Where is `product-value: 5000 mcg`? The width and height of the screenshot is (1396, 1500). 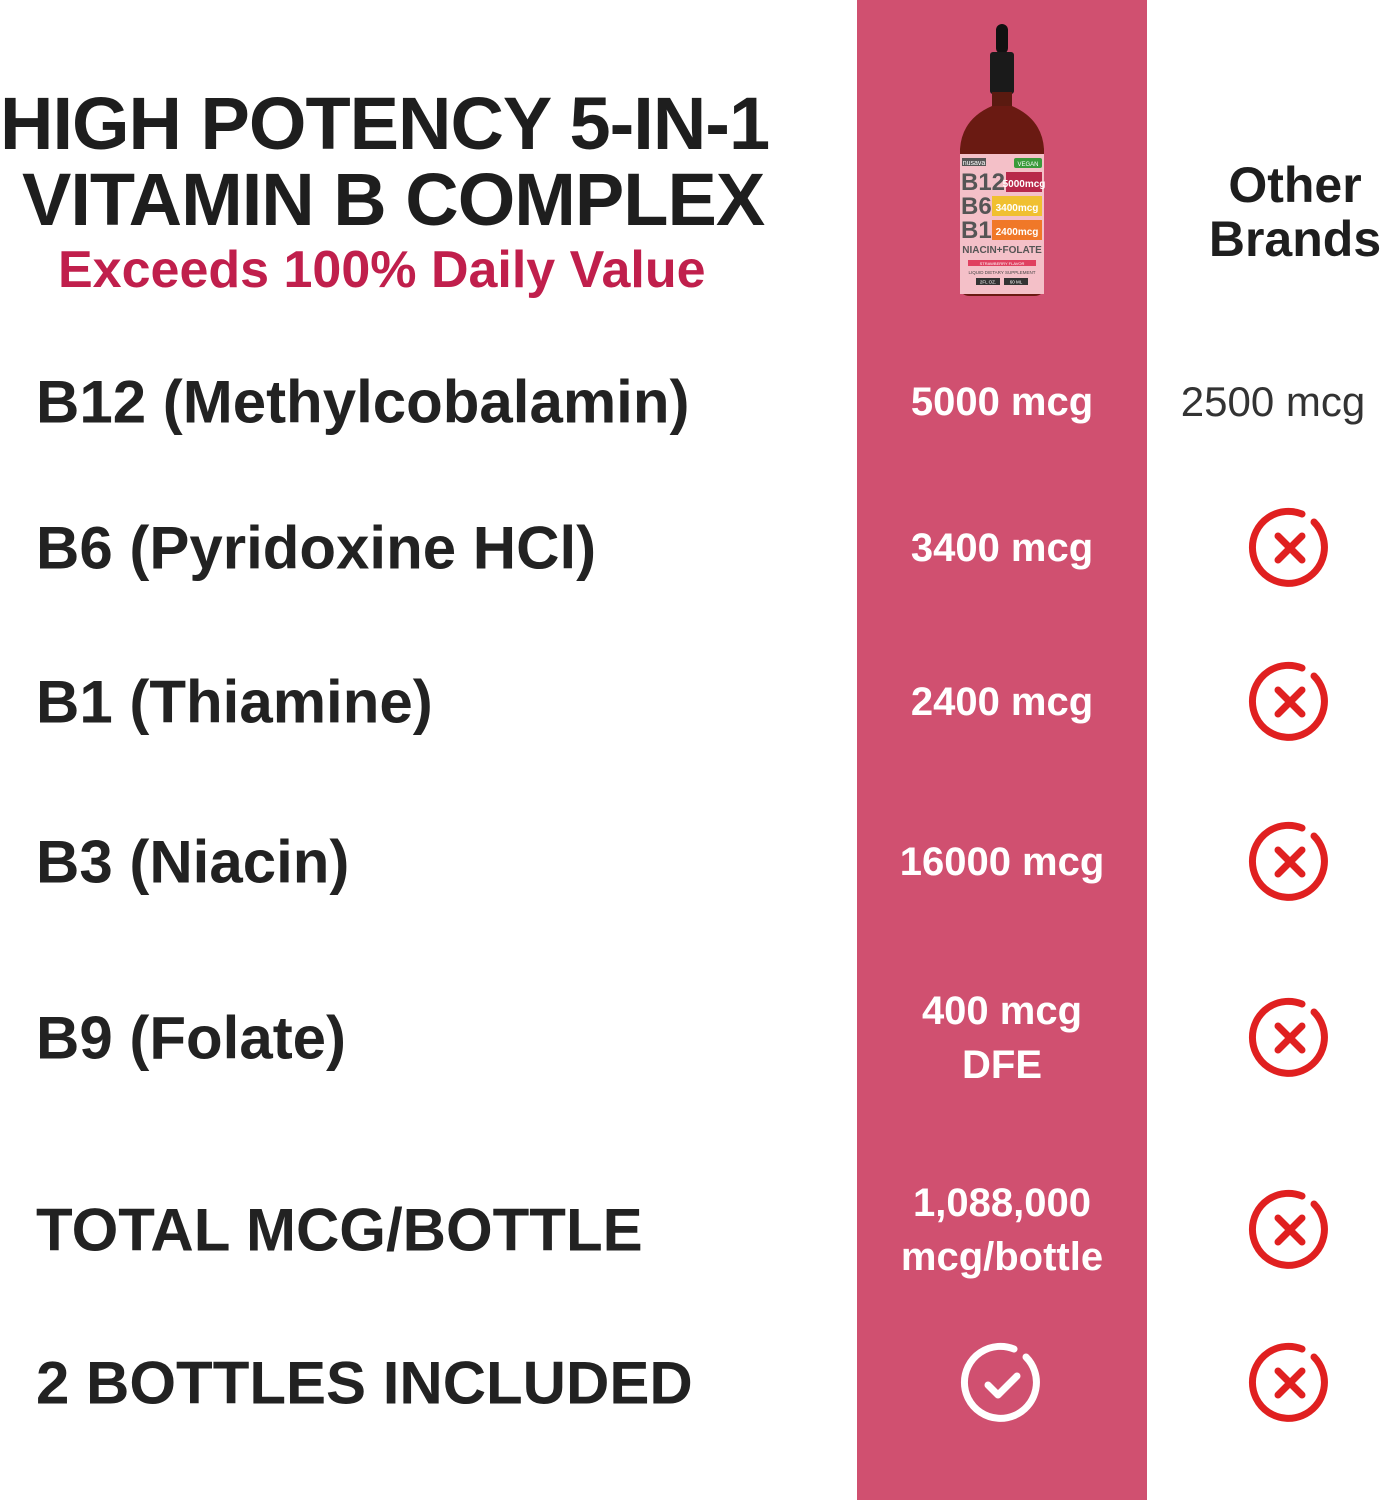
product-value: 5000 mcg is located at coordinates (1002, 402).